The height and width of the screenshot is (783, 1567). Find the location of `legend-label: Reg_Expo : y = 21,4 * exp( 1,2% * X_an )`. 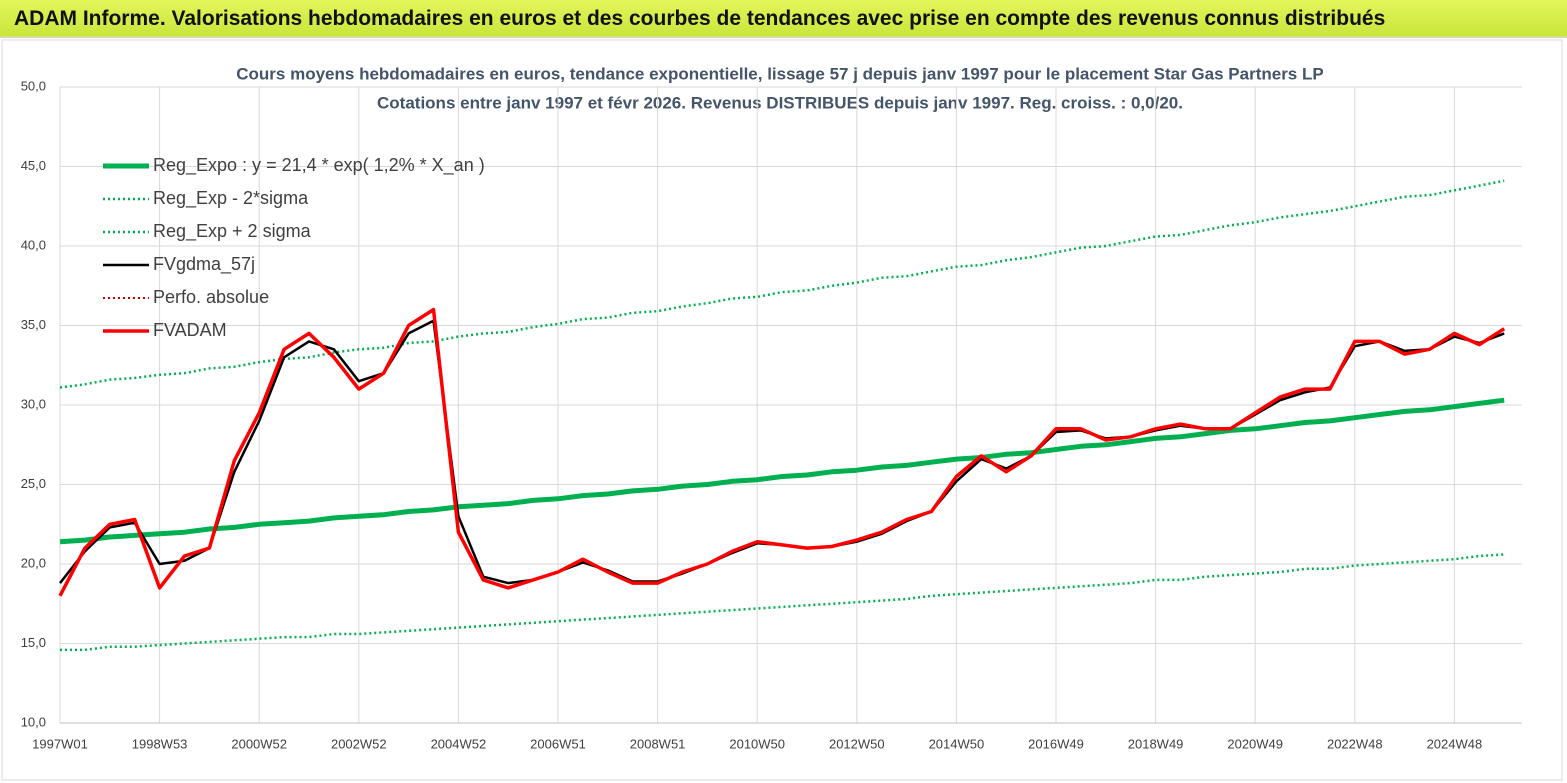

legend-label: Reg_Expo : y = 21,4 * exp( 1,2% * X_an ) is located at coordinates (319, 165).